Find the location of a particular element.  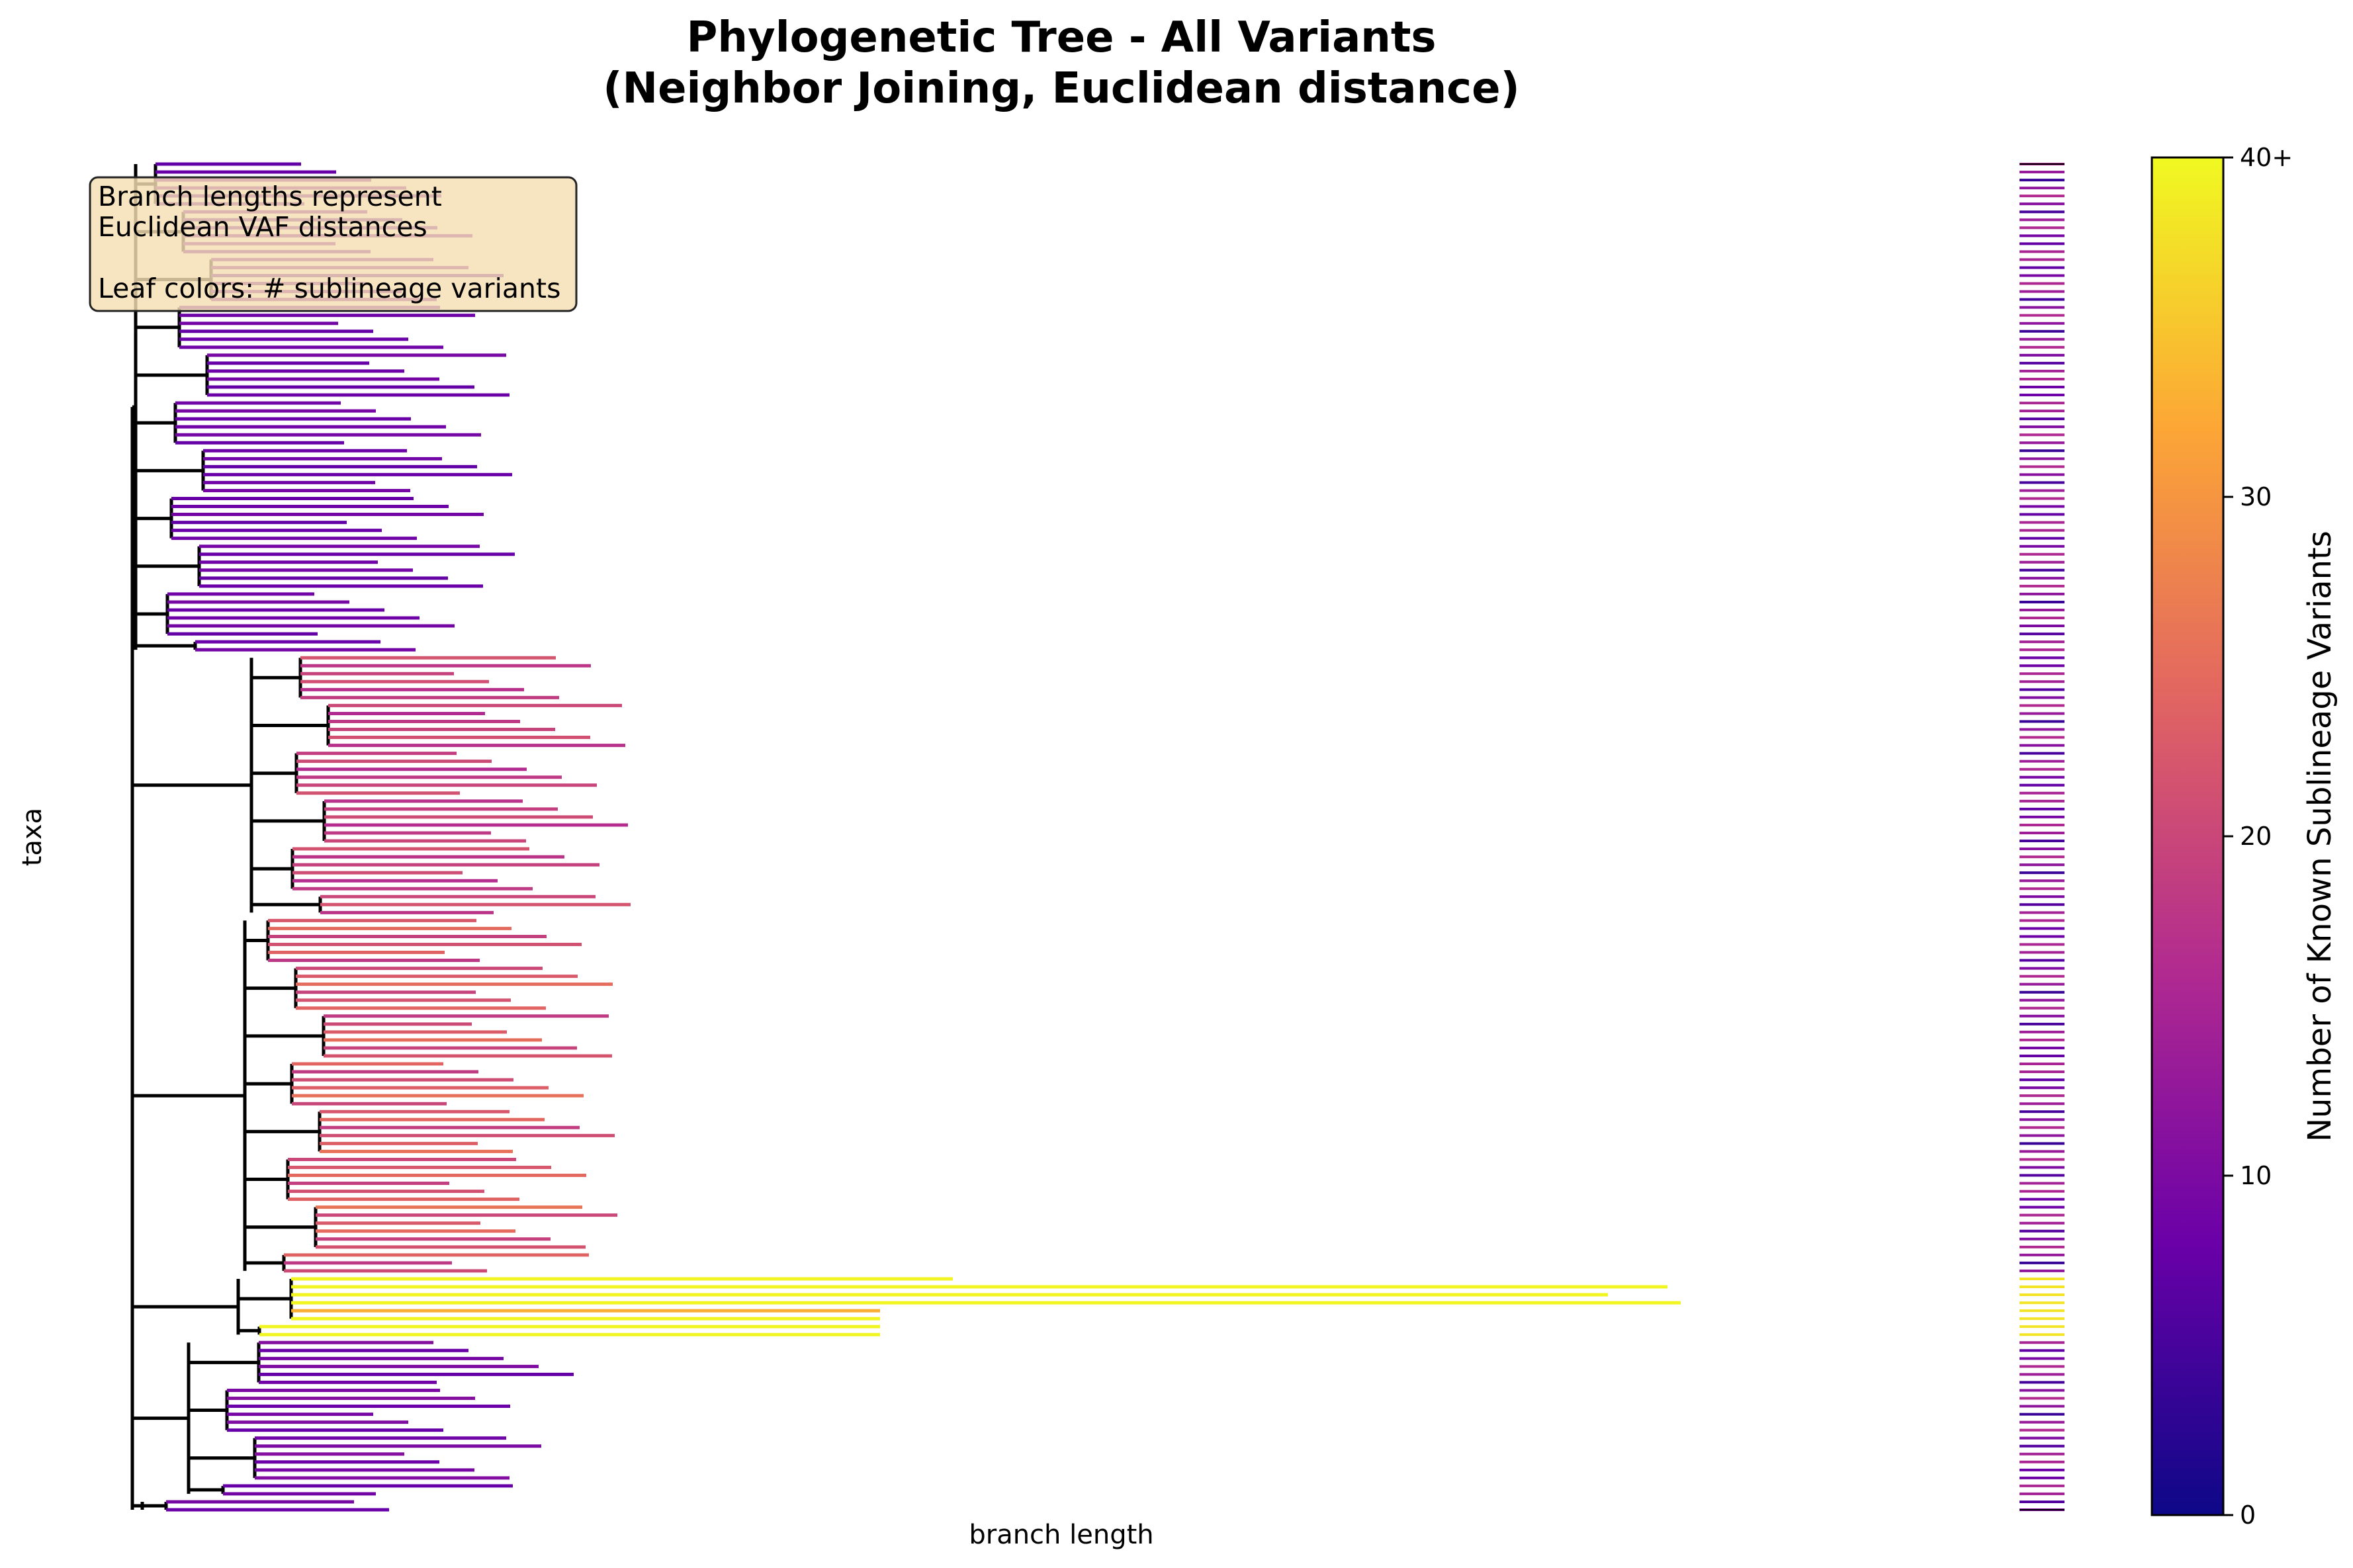

annotation-line-4: Leaf colors: # sublineage variants is located at coordinates (329, 288).